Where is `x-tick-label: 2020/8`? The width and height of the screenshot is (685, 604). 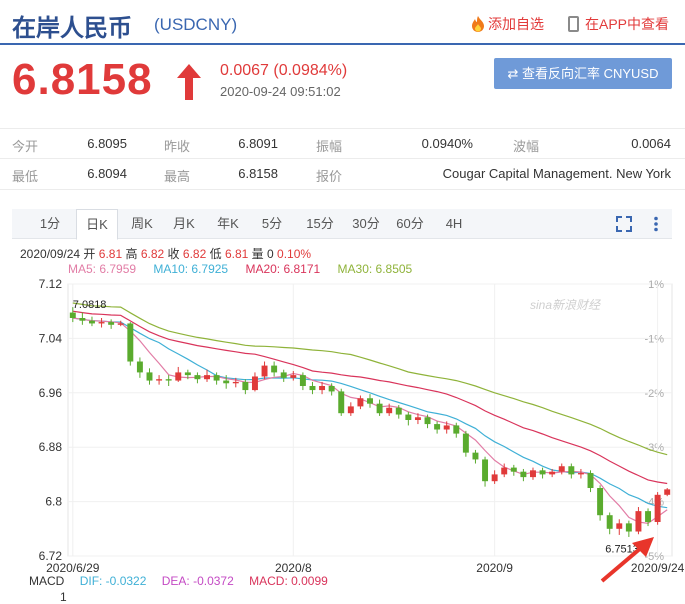
x-tick-label: 2020/8 is located at coordinates (293, 568).